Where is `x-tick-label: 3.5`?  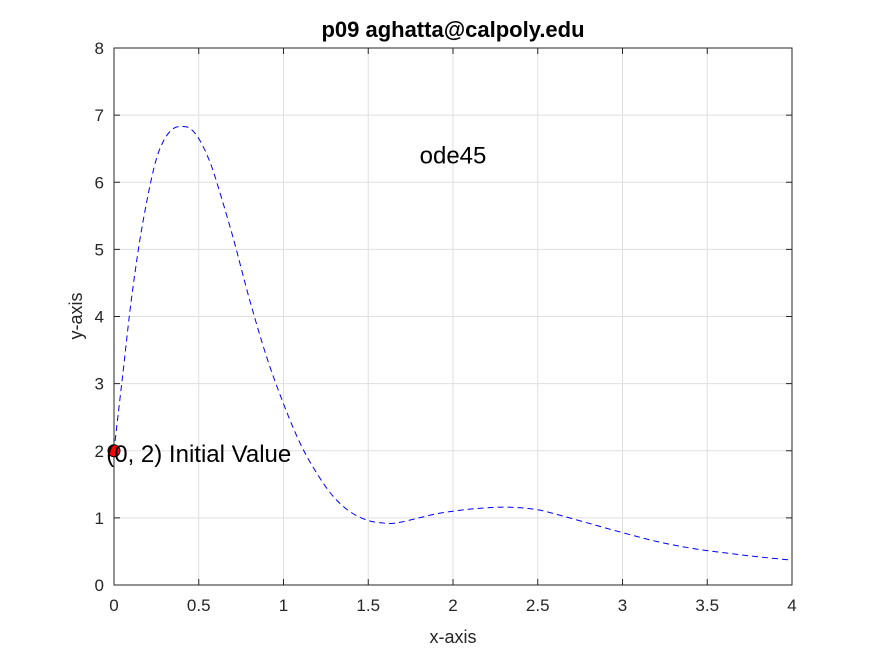
x-tick-label: 3.5 is located at coordinates (707, 605).